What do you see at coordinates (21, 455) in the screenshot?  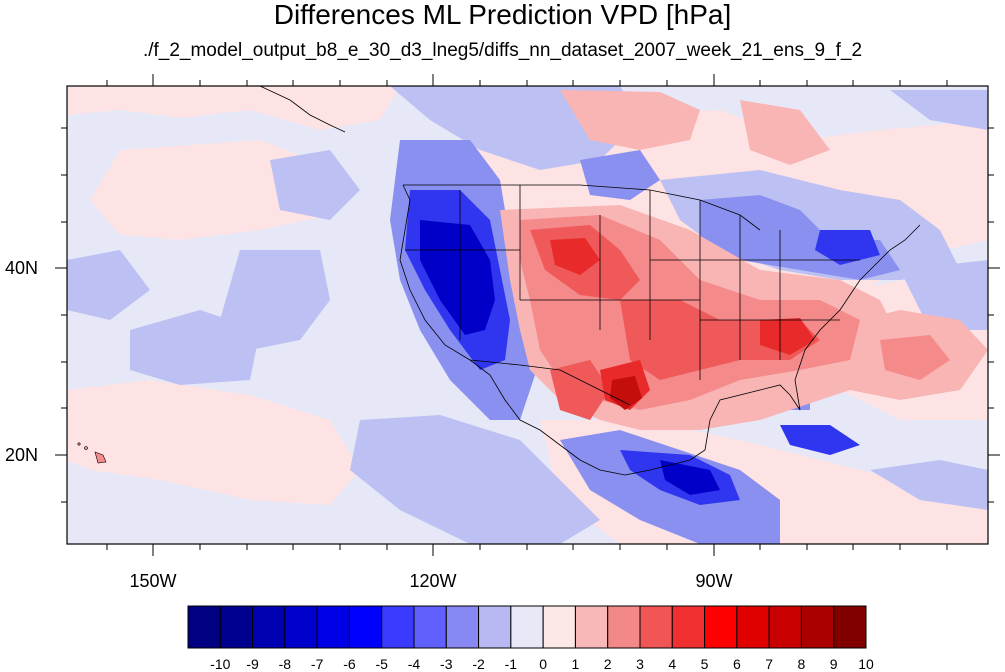 I see `lat-label-20n: 20N` at bounding box center [21, 455].